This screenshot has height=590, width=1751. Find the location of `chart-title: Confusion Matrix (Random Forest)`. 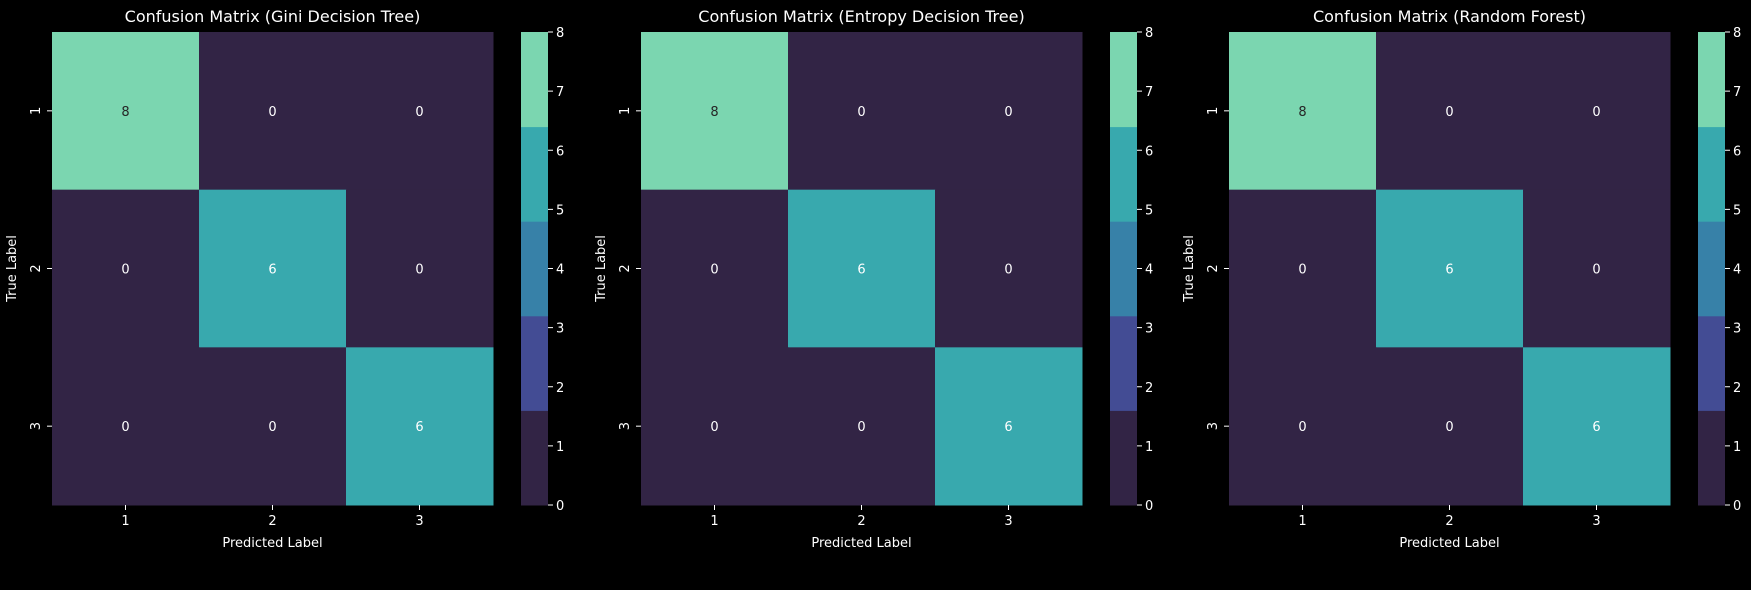

chart-title: Confusion Matrix (Random Forest) is located at coordinates (1449, 16).